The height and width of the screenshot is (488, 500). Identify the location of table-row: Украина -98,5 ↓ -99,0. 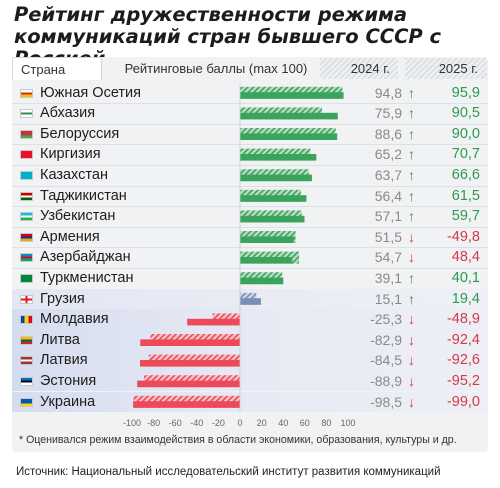
(250, 402).